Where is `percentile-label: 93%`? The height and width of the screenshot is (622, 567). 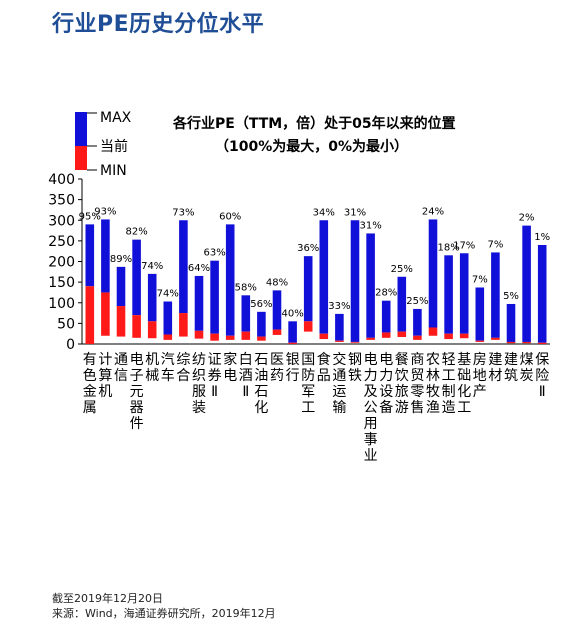 percentile-label: 93% is located at coordinates (105, 211).